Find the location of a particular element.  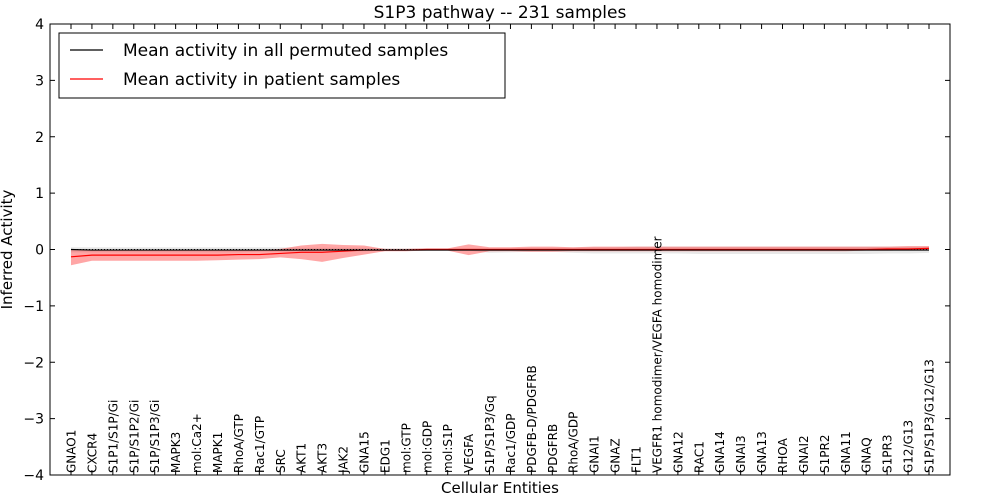

x-tick-label: Rac1/GDP is located at coordinates (511, 443).